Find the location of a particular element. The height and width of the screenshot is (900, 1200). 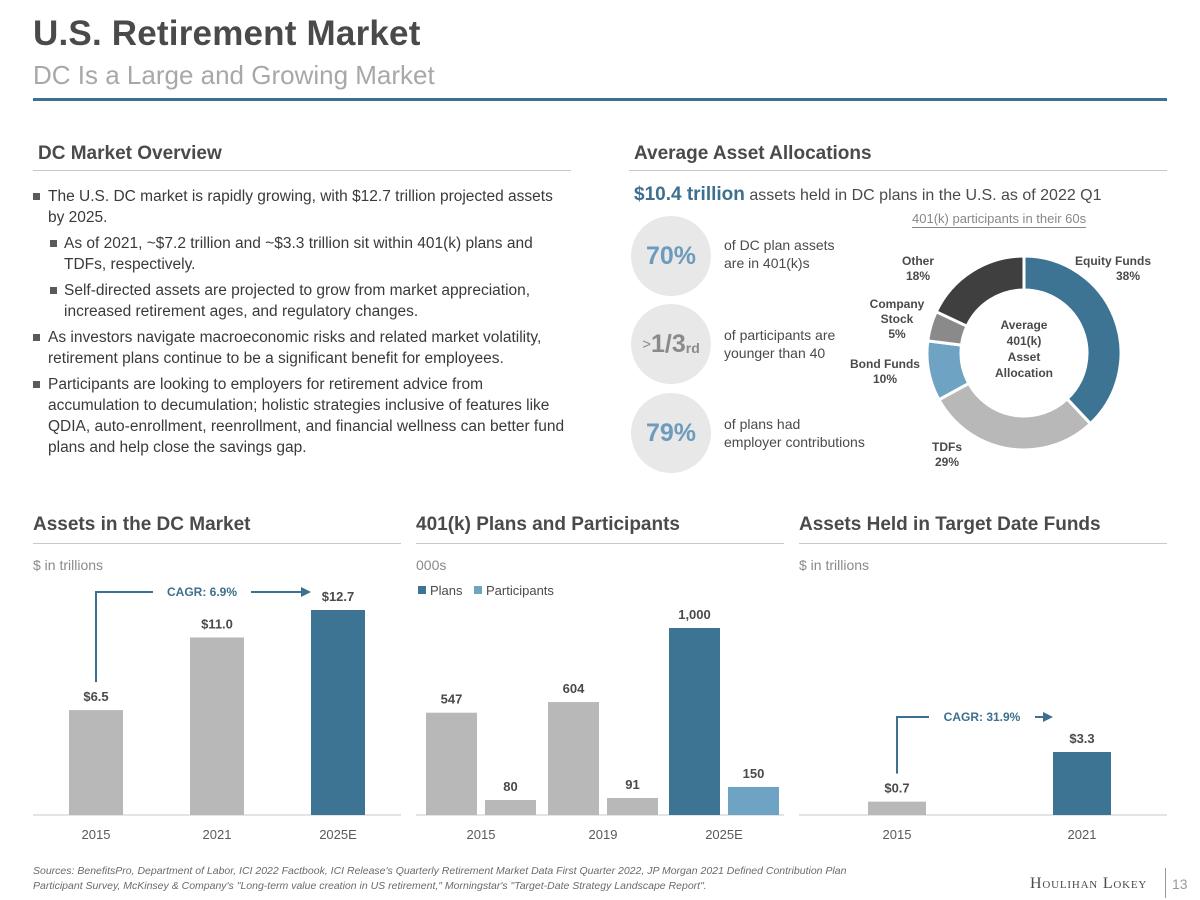

bar-value-label: $0.7 is located at coordinates (896, 788).